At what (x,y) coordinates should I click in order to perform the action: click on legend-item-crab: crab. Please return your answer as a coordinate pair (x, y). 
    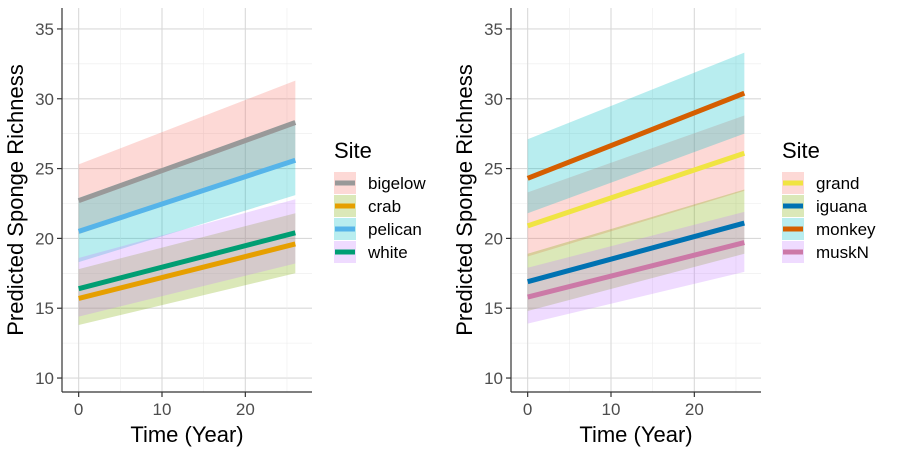
    Looking at the image, I should click on (367, 206).